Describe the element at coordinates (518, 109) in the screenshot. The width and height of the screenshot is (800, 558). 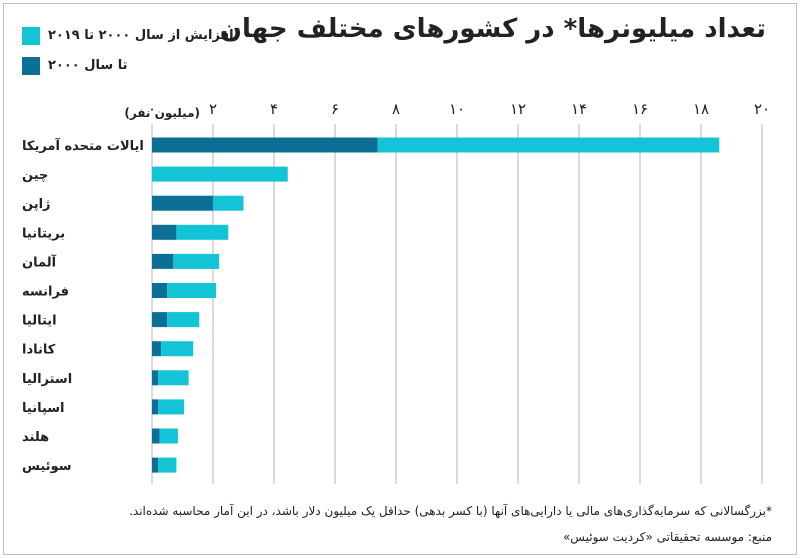
I see `x-tick-label: ۱۲` at that location.